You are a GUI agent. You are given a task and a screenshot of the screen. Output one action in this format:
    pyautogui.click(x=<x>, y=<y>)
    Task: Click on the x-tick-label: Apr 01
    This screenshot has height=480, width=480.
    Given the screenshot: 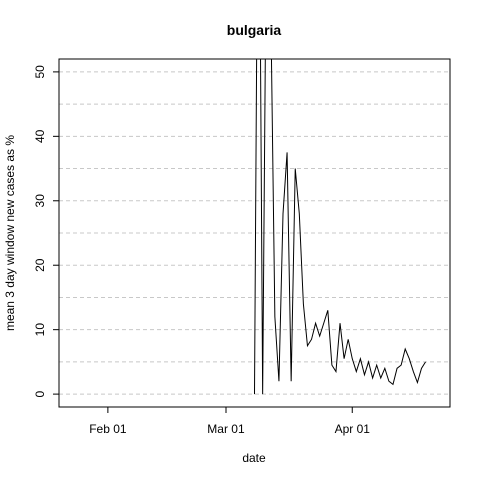 What is the action you would take?
    pyautogui.click(x=353, y=429)
    